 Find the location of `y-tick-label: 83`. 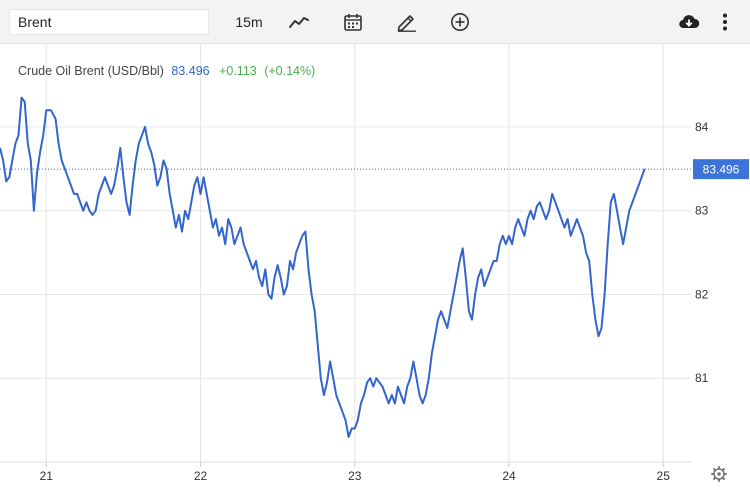

y-tick-label: 83 is located at coordinates (702, 211).